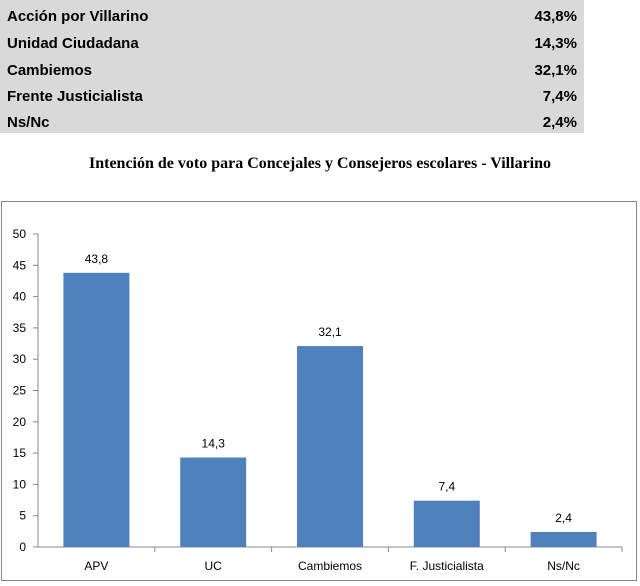 This screenshot has width=640, height=586. What do you see at coordinates (563, 518) in the screenshot?
I see `data-label: 2,4` at bounding box center [563, 518].